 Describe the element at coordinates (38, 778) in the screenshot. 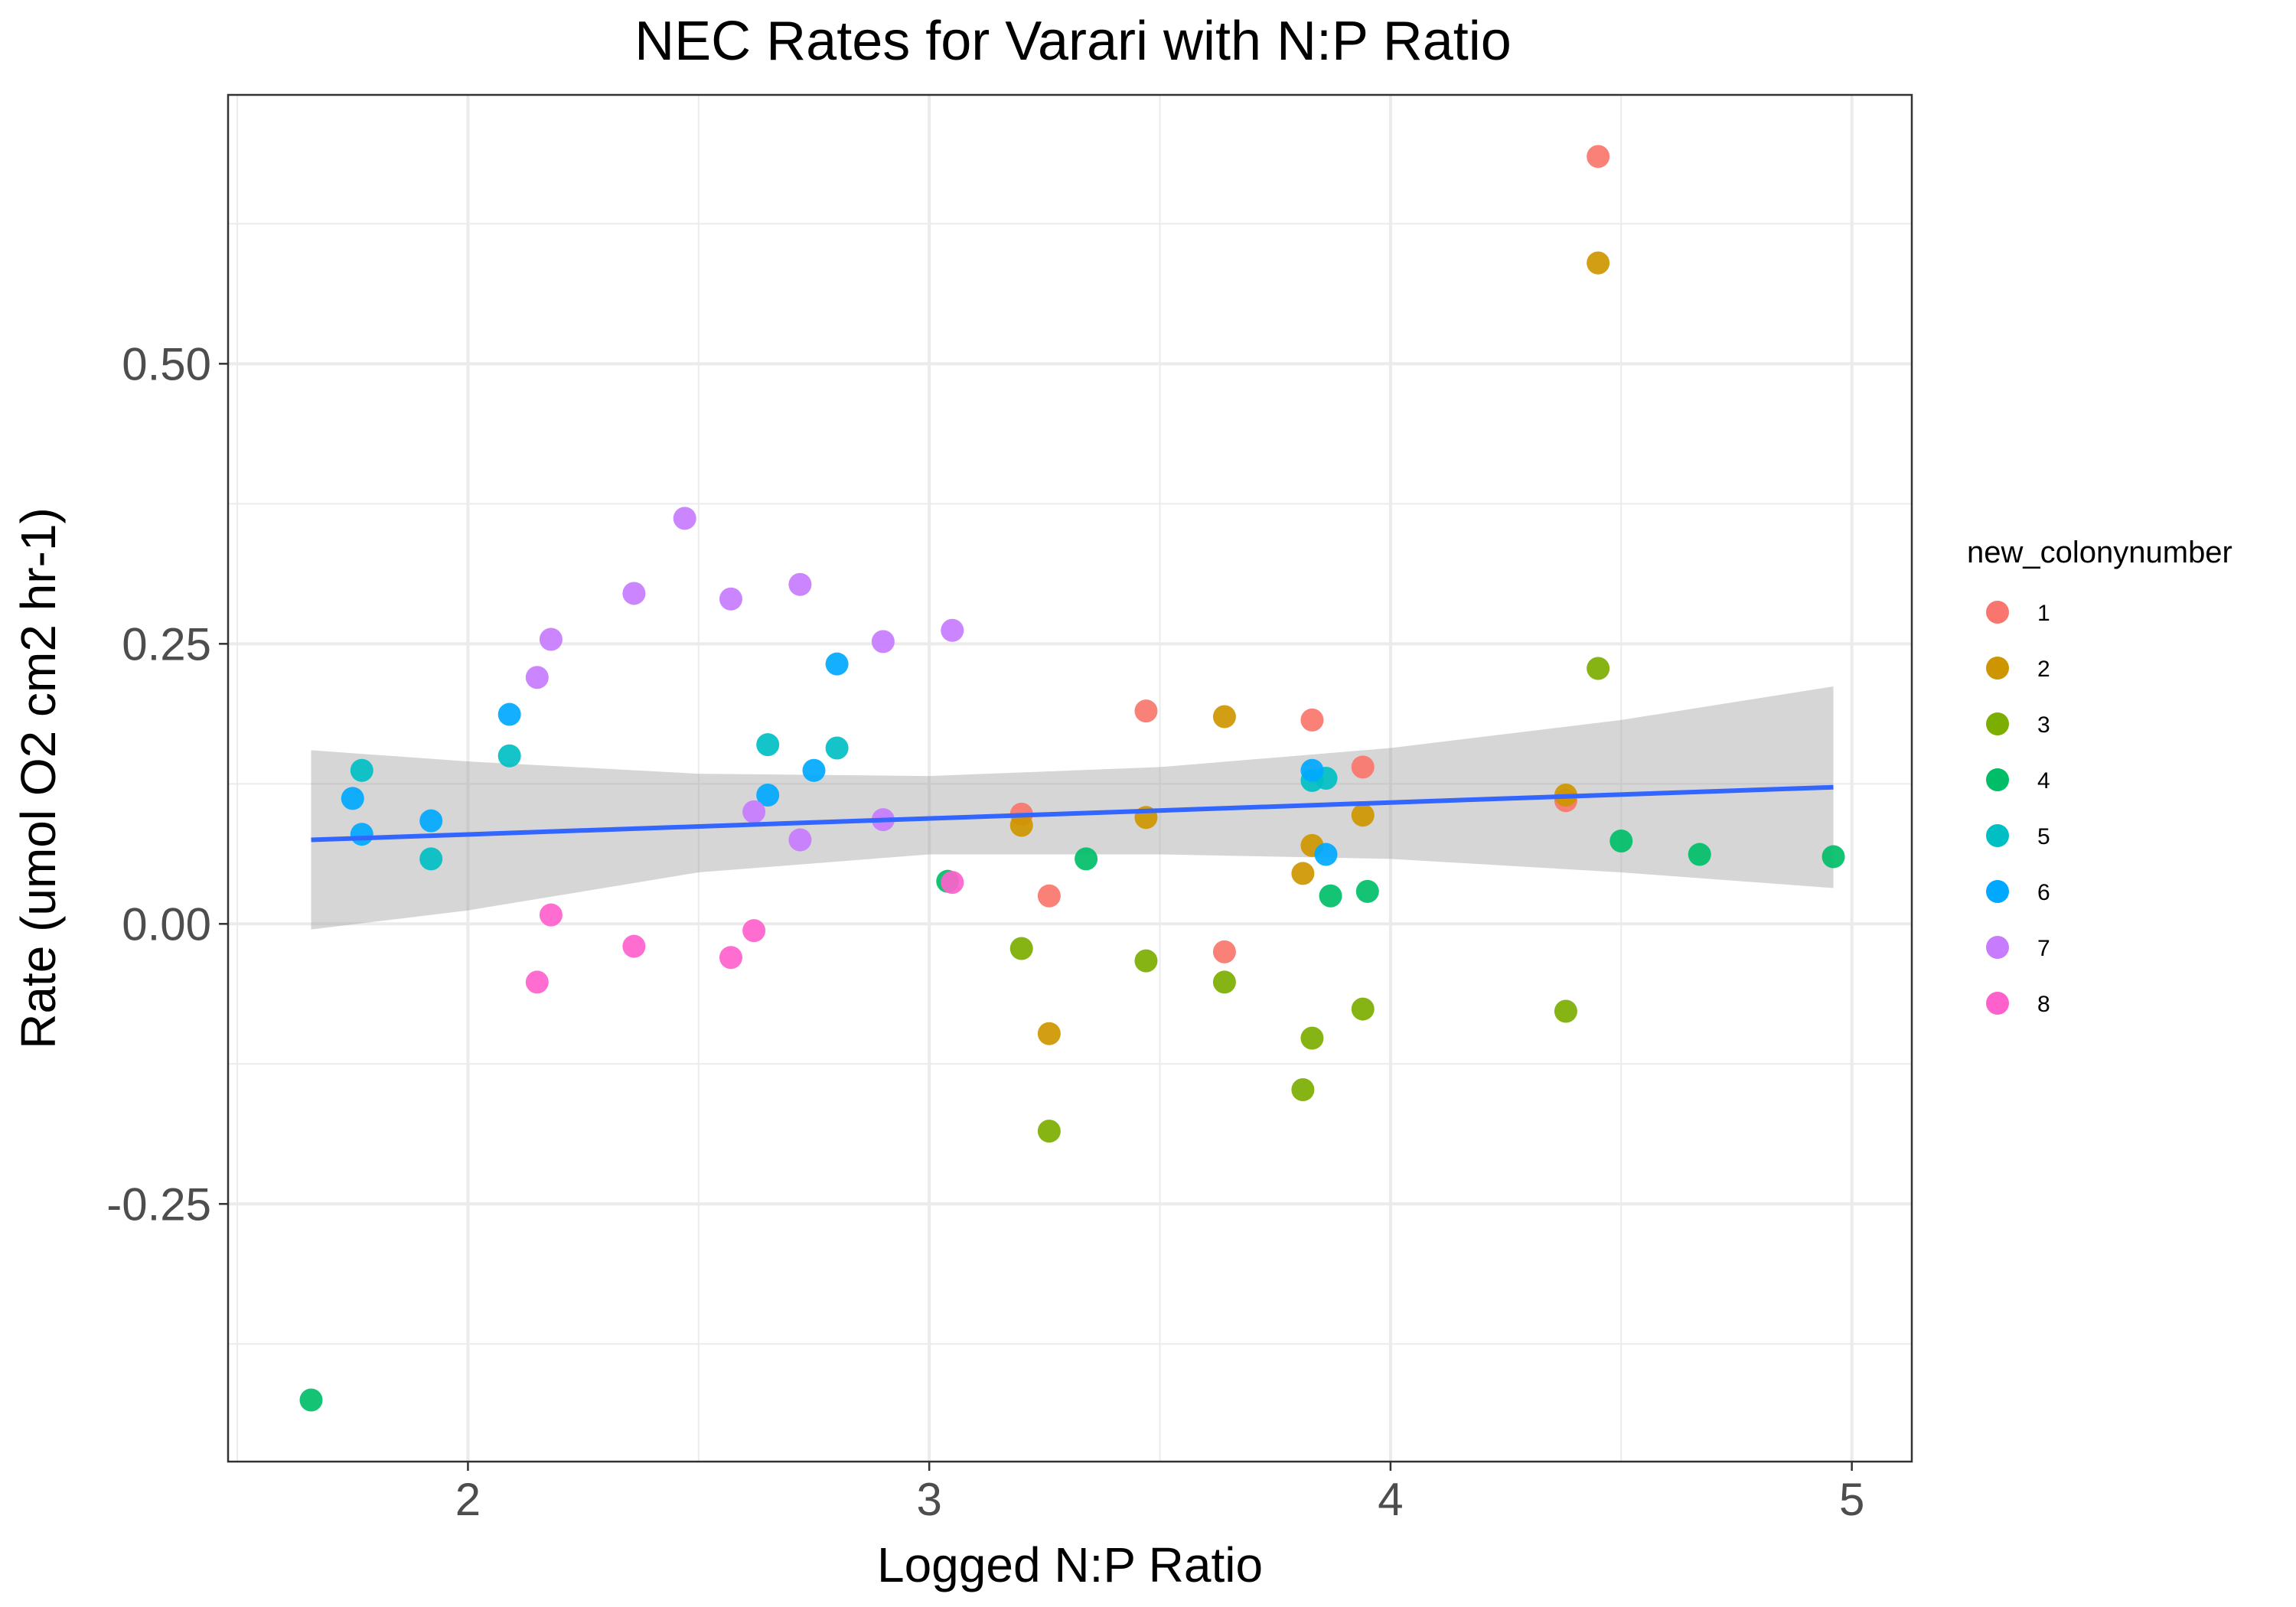

I see `y-axis-title: Rate (umol O2 cm2 hr-1)` at that location.